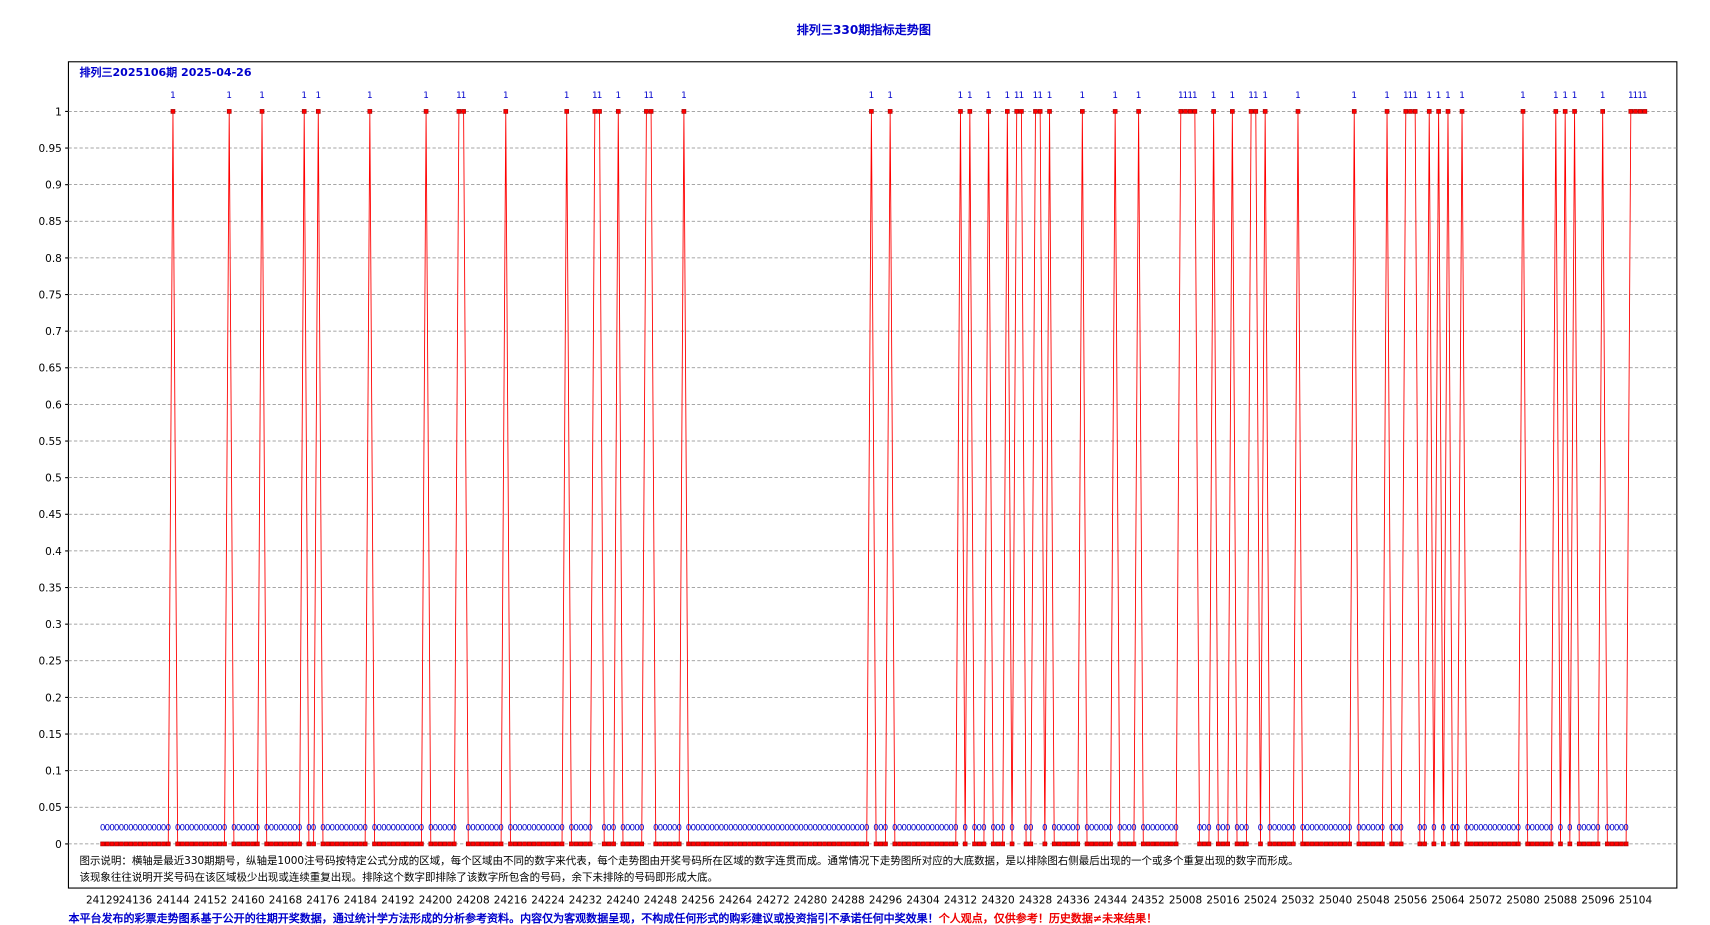  Describe the element at coordinates (1597, 900) in the screenshot. I see `x-tick-label: 25096` at that location.